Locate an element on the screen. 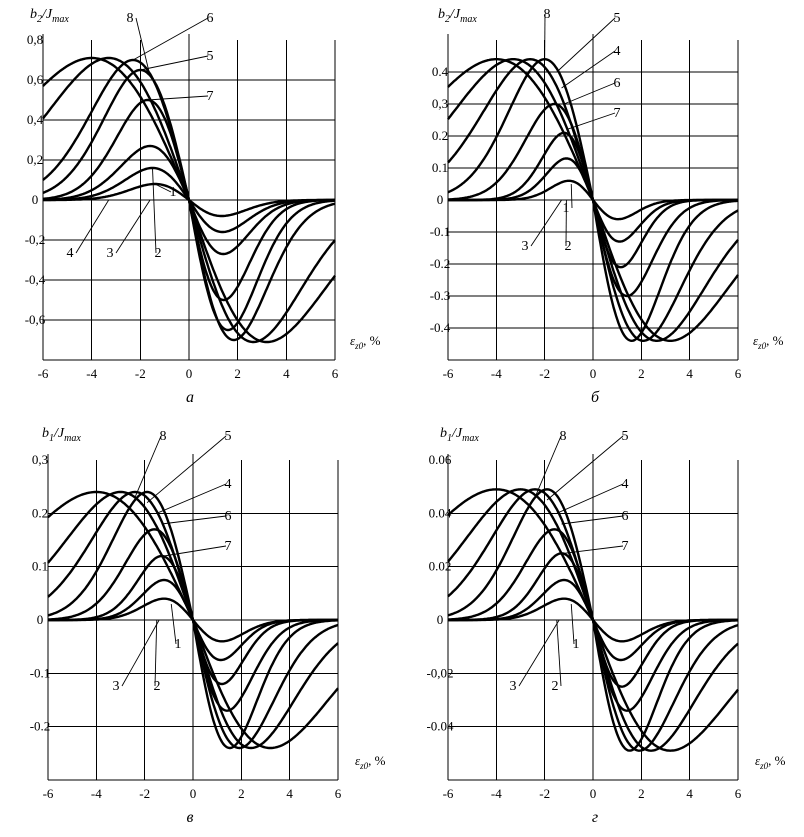  y-tick-label: 0,4 is located at coordinates (35, 119).